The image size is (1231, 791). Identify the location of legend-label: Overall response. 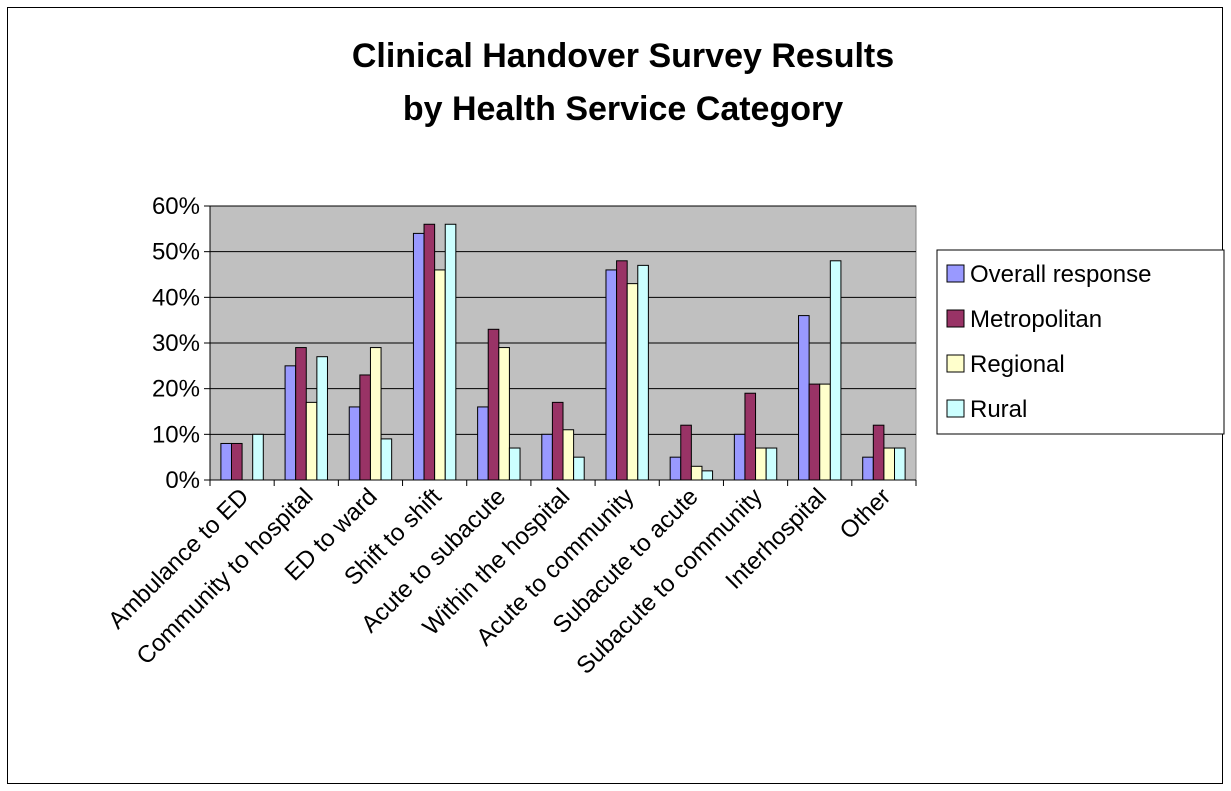
(1060, 274).